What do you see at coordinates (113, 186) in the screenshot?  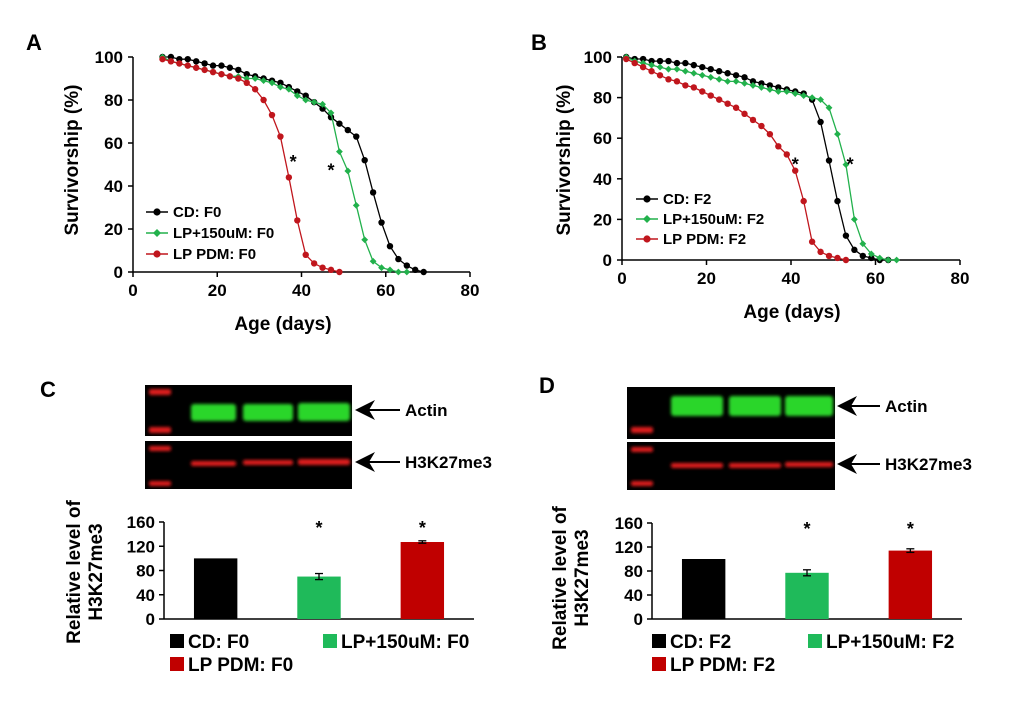 I see `y-tick-label: 40` at bounding box center [113, 186].